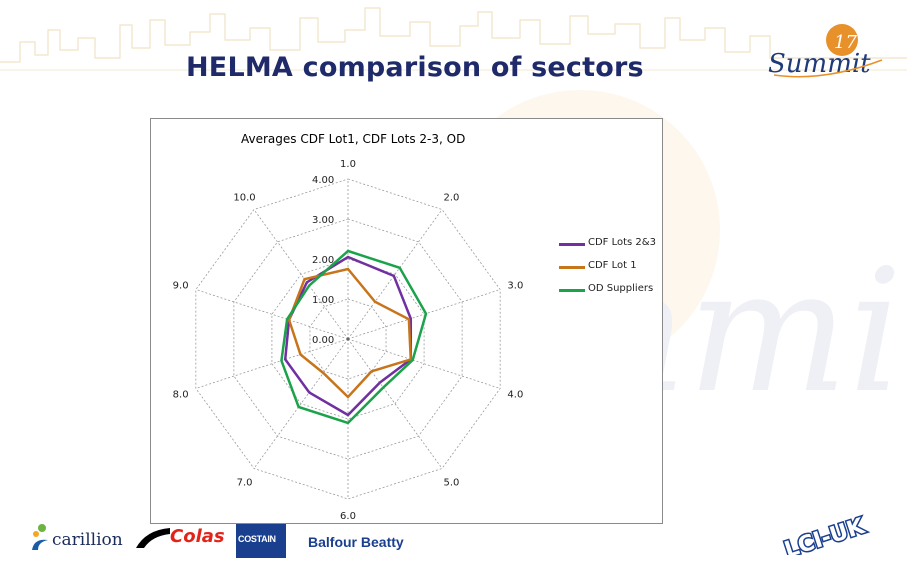 The image size is (907, 567). What do you see at coordinates (612, 265) in the screenshot?
I see `legend-label: CDF Lot 1` at bounding box center [612, 265].